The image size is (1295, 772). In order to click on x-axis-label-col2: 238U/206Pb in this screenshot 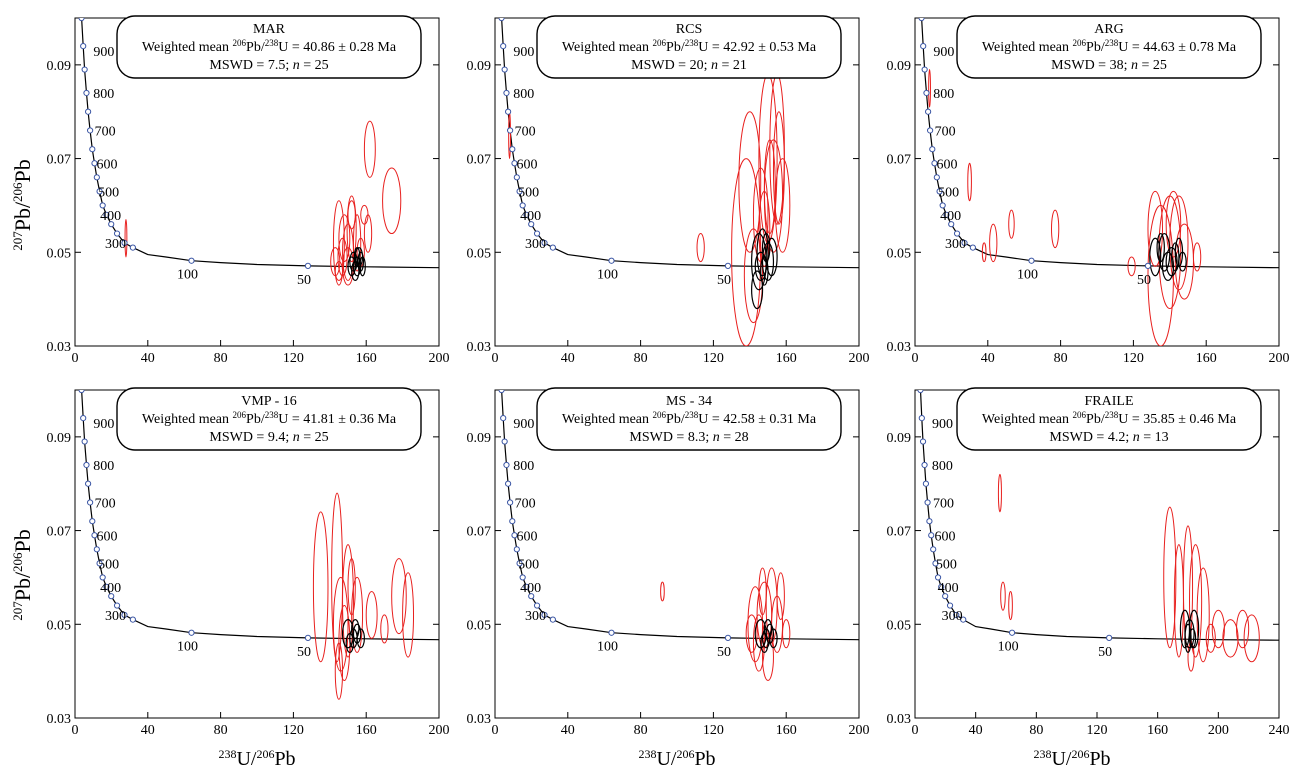, I will do `click(676, 758)`.